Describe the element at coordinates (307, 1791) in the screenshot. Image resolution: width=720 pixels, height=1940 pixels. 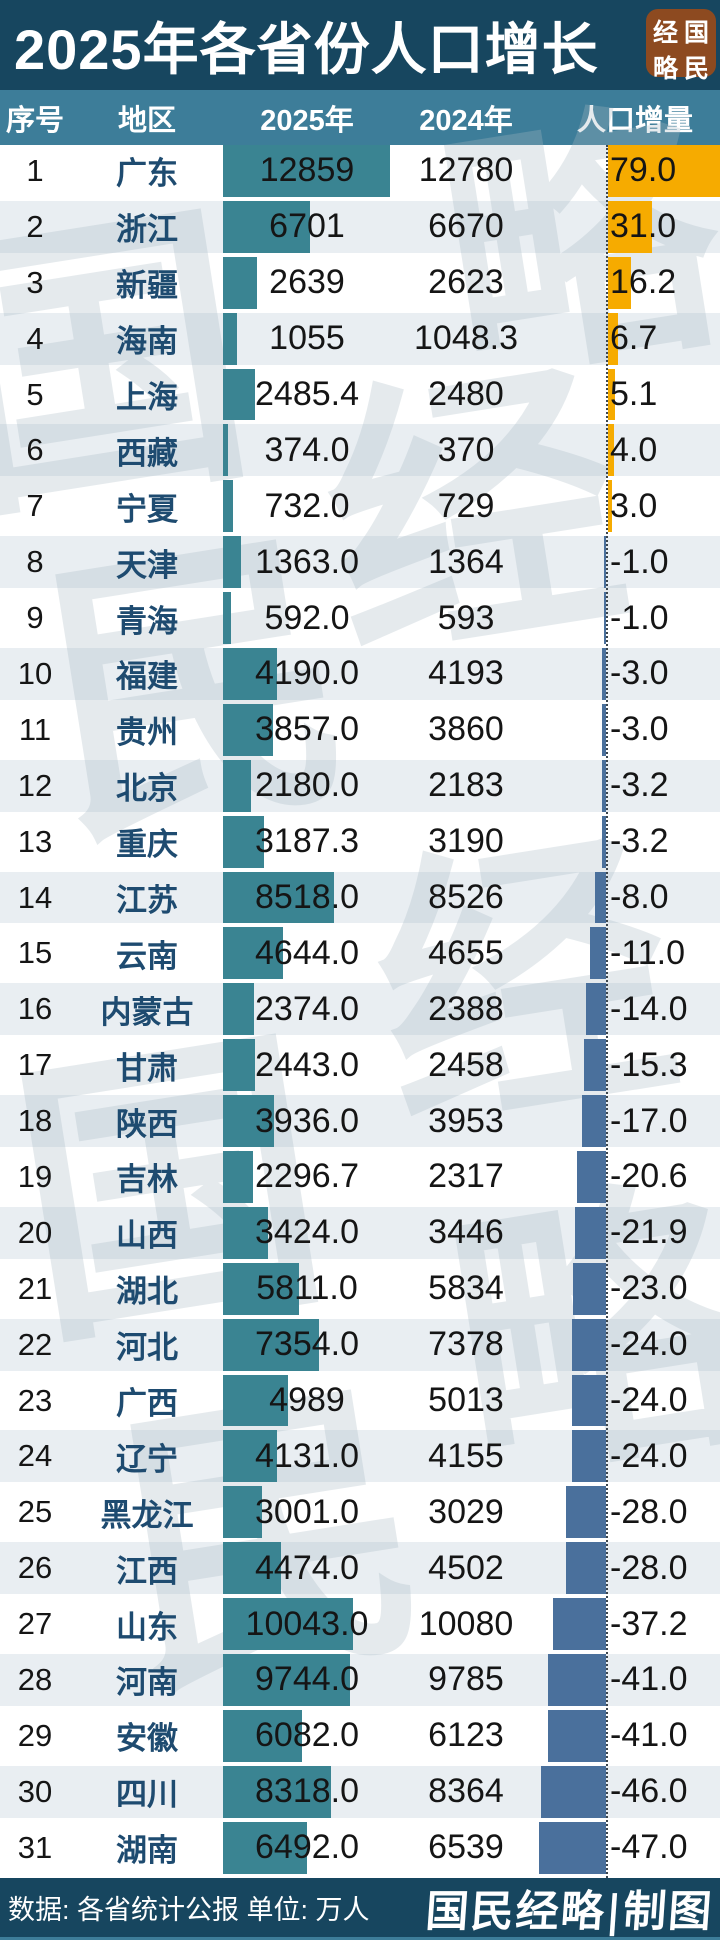
I see `value-2025: 8318.0` at that location.